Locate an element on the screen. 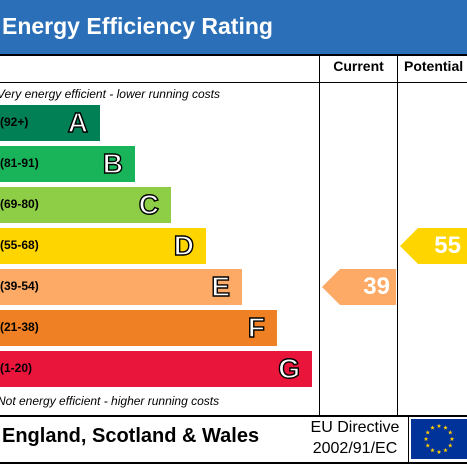 The height and width of the screenshot is (467, 467). band-range-label: (55-68) is located at coordinates (19, 245).